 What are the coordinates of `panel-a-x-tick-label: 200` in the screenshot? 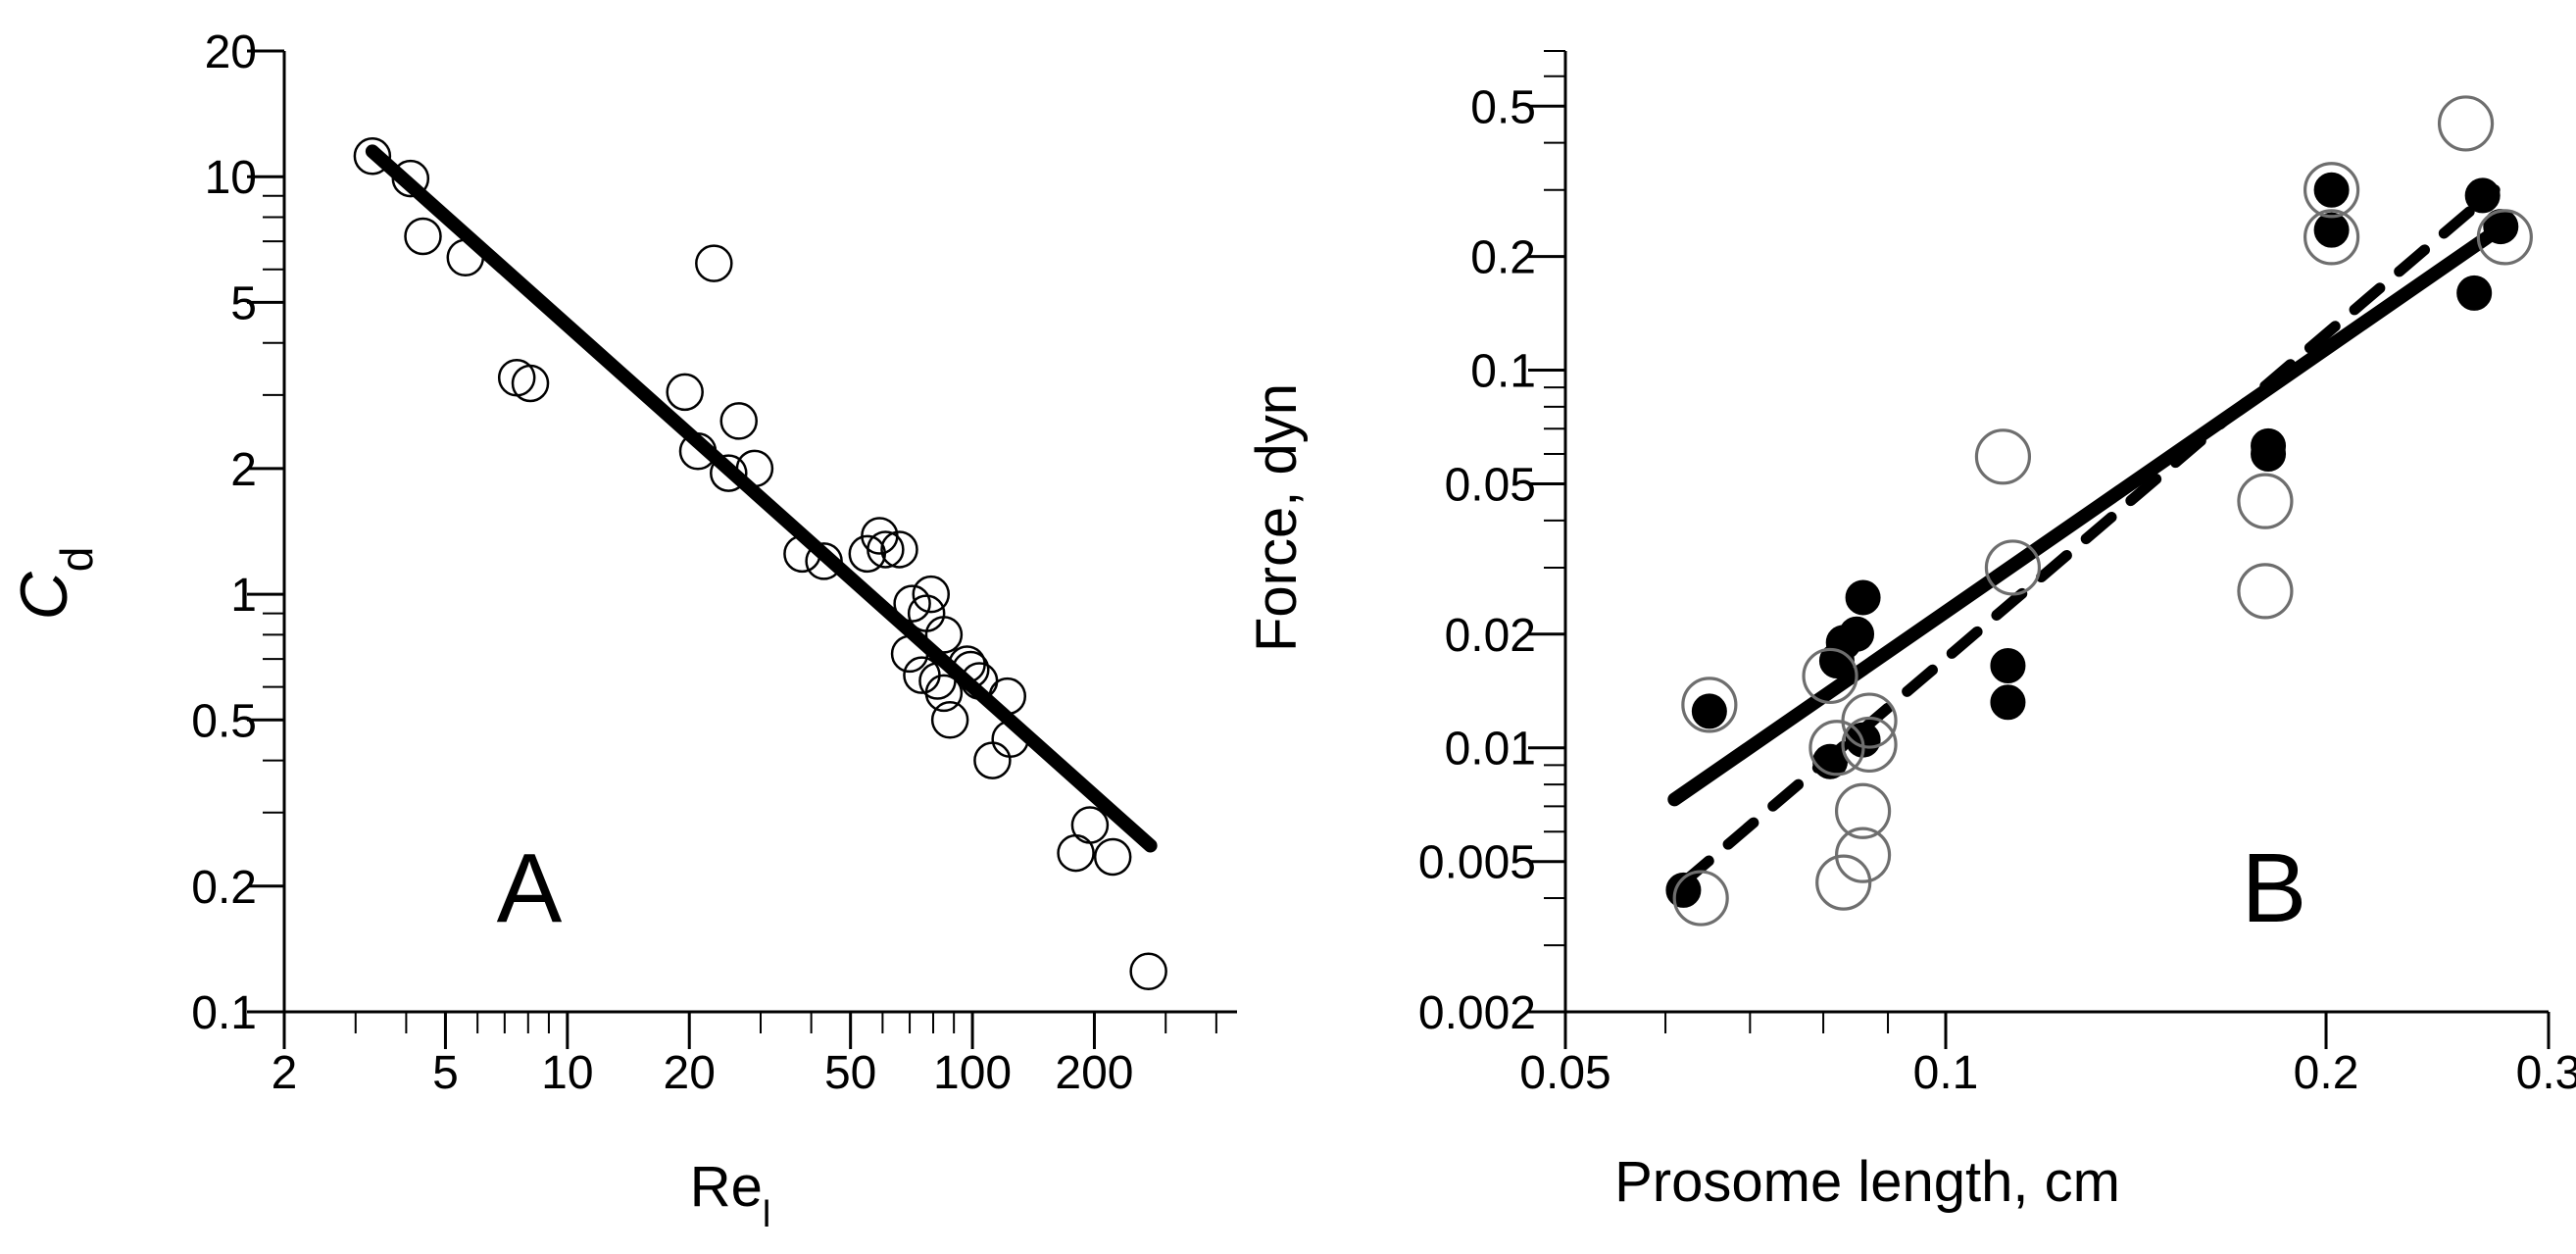 It's located at (1094, 1073).